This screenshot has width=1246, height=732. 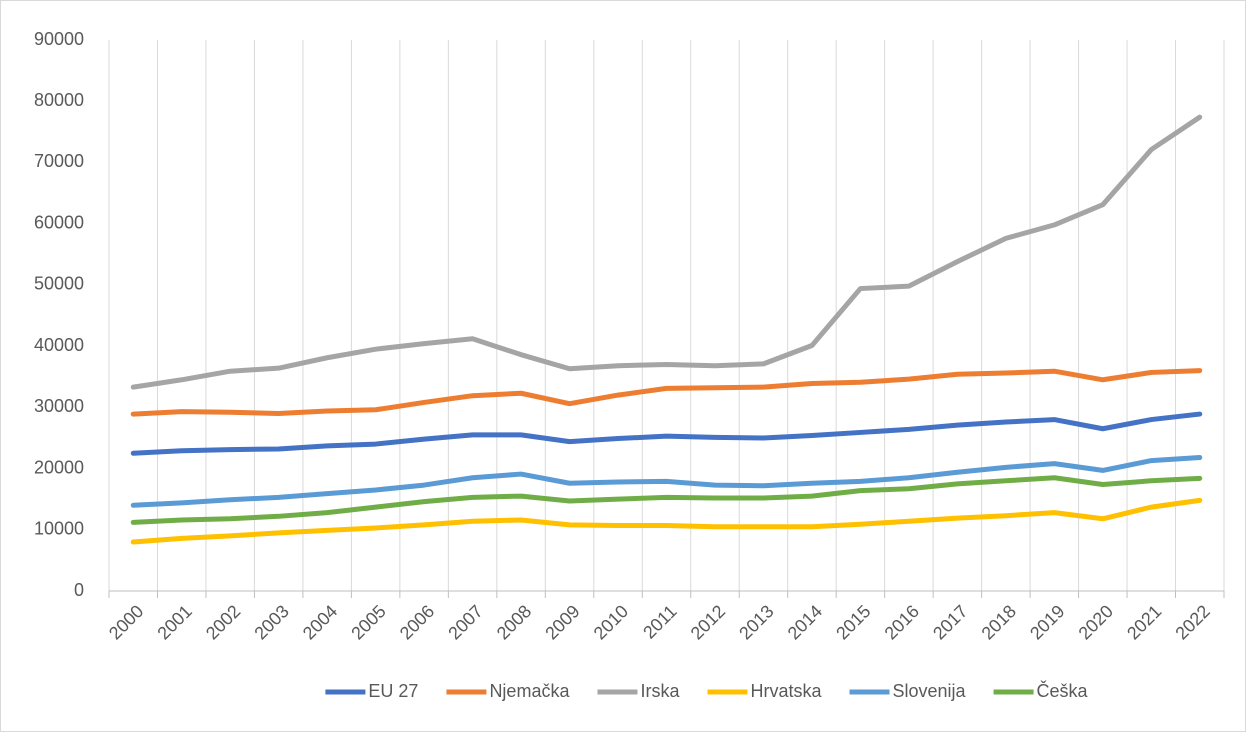 I want to click on legend-label: Njemačka, so click(x=529, y=691).